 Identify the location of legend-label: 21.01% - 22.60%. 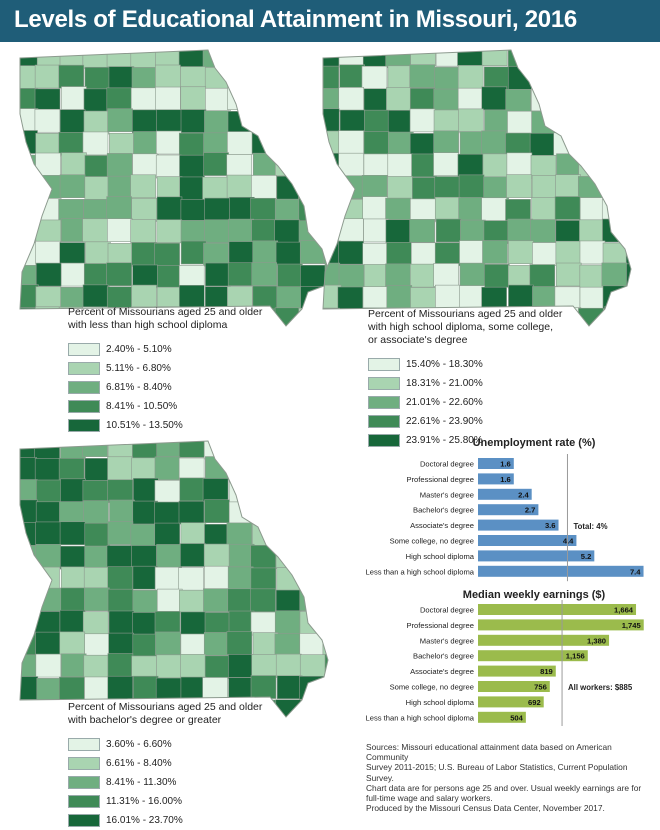
(444, 403).